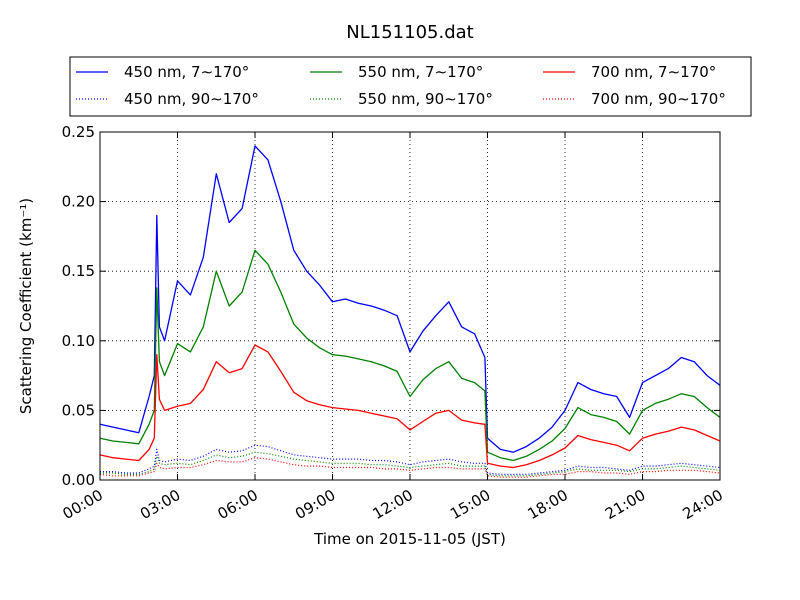 This screenshot has height=600, width=800. Describe the element at coordinates (78, 480) in the screenshot. I see `y-tick-label: 0.00` at that location.